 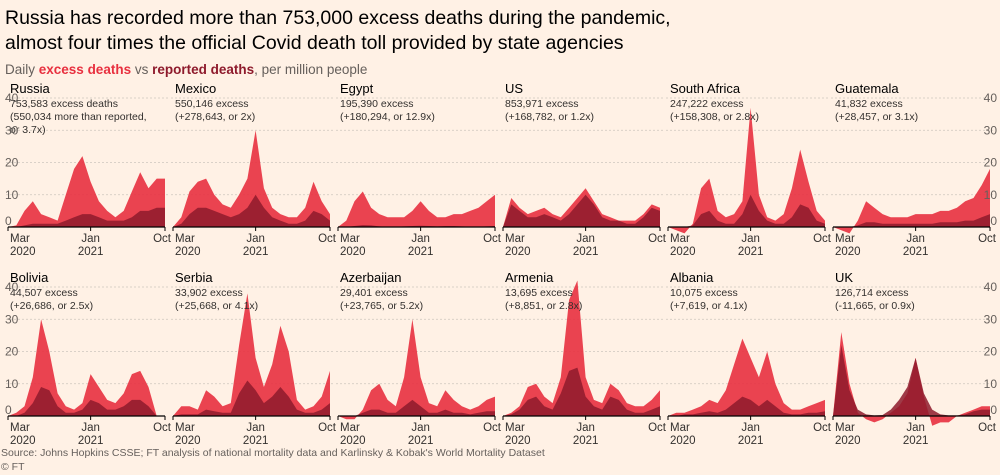 What do you see at coordinates (692, 277) in the screenshot?
I see `panel-title: Albania` at bounding box center [692, 277].